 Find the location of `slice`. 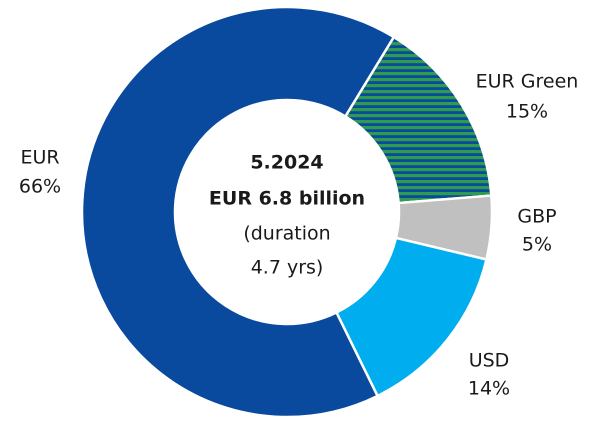

slice is located at coordinates (418, 120).